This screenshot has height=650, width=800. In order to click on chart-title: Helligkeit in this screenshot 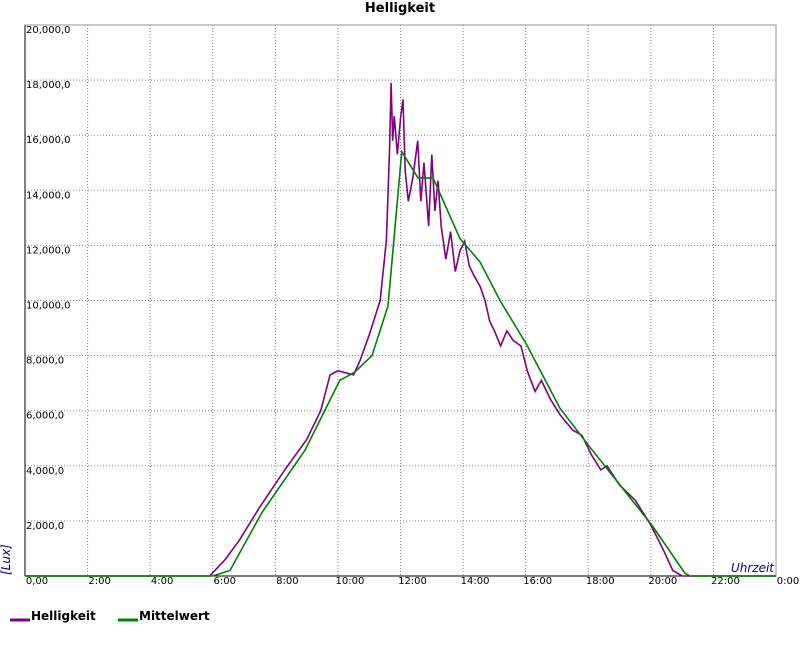, I will do `click(400, 8)`.